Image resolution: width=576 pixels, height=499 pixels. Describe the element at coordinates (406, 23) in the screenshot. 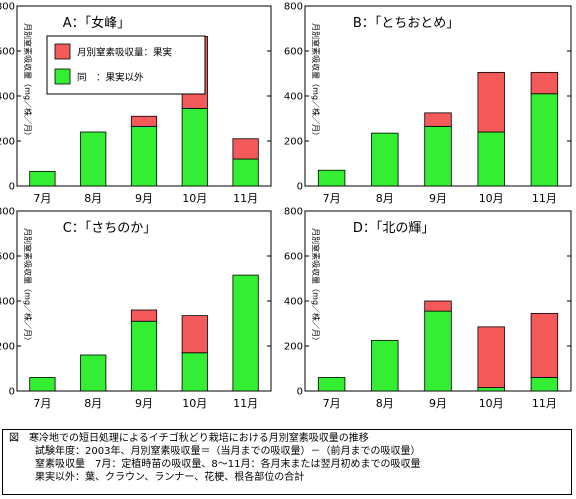

I see `chart-title: B：「とちおとめ」` at that location.